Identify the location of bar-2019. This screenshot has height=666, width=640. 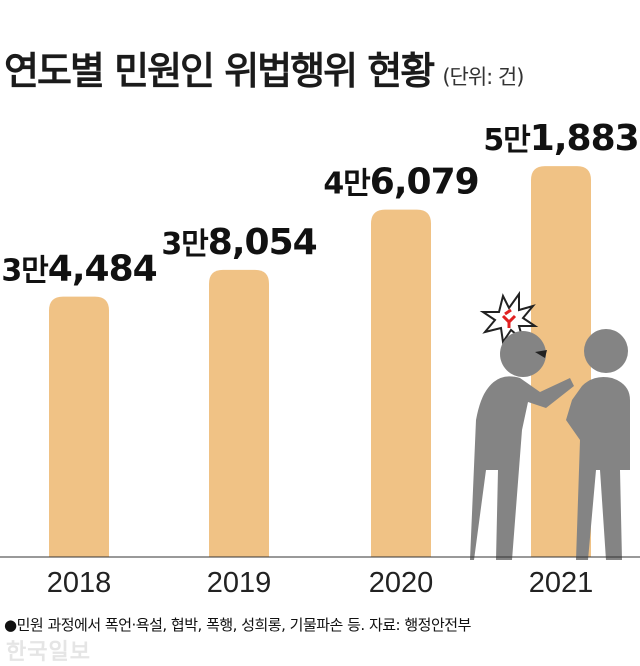
(239, 413).